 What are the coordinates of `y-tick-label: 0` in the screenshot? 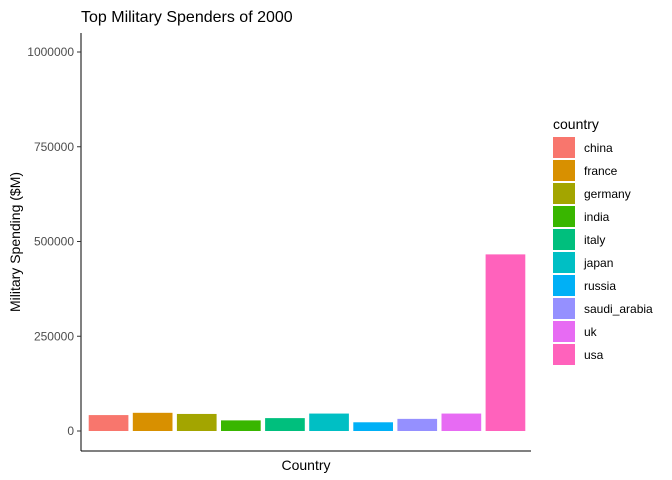 It's located at (70, 431).